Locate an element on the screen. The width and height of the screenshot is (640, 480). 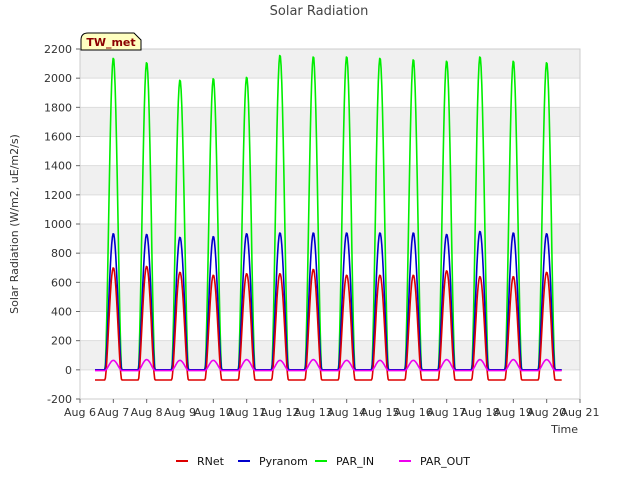
y-tick-label: 1600 is located at coordinates (58, 137).